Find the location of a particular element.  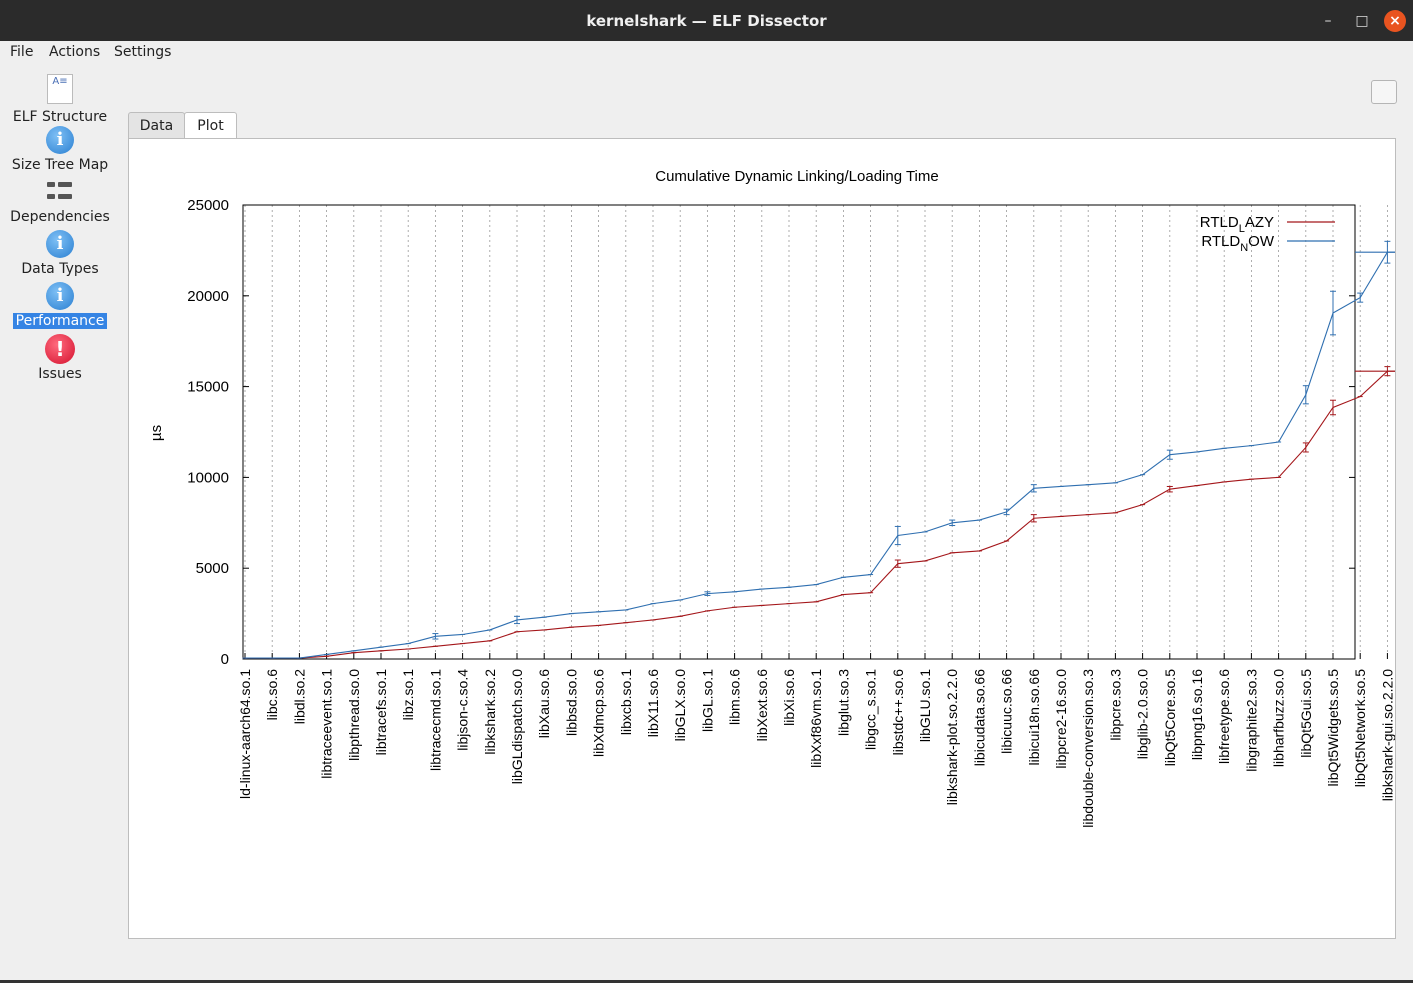

y-tick-label: 0 is located at coordinates (225, 659).